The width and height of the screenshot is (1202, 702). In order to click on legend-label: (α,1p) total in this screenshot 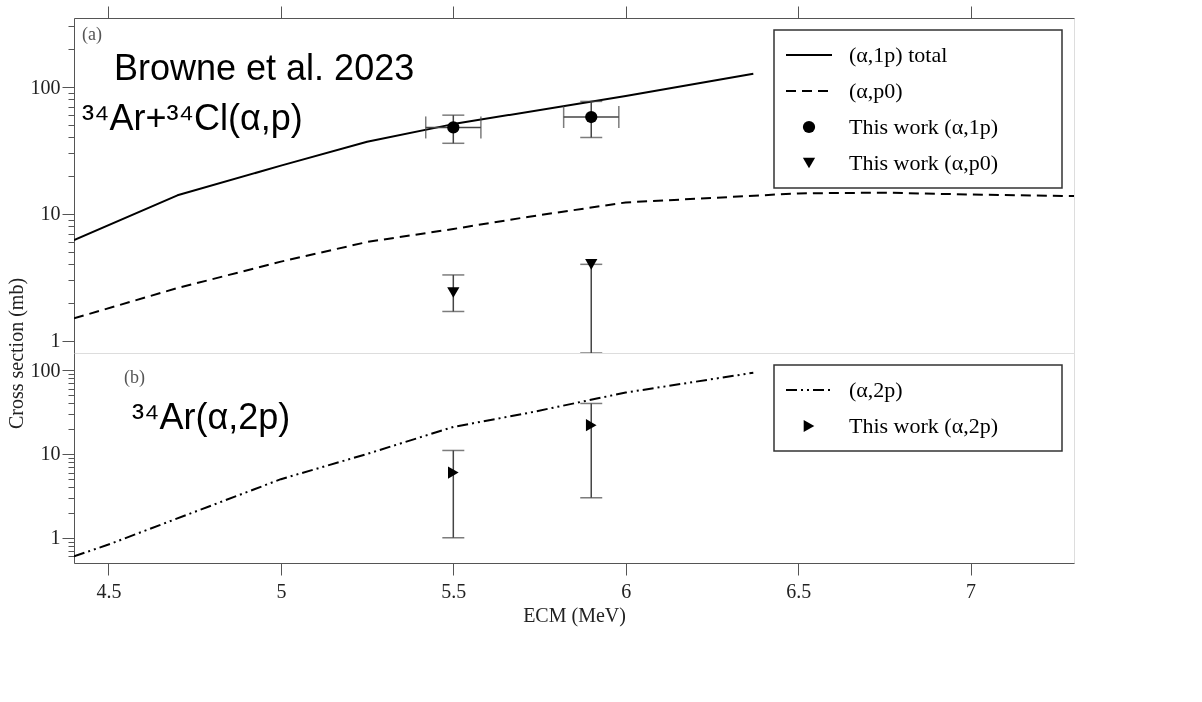, I will do `click(898, 54)`.